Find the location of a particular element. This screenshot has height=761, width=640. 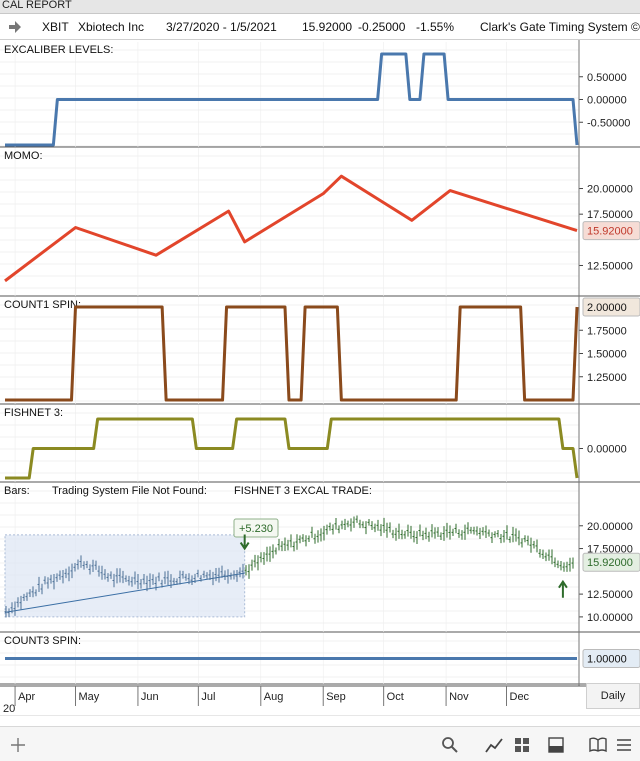

x-tick-label: Sep is located at coordinates (336, 697).